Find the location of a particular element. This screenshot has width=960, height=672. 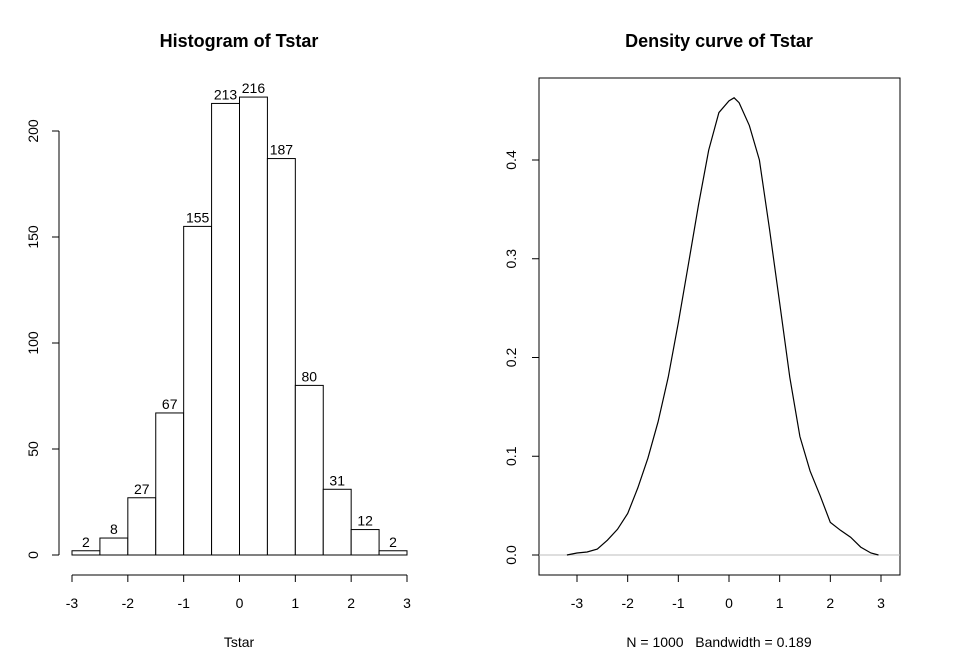

histogram-x-axis-label: Tstar is located at coordinates (239, 642).